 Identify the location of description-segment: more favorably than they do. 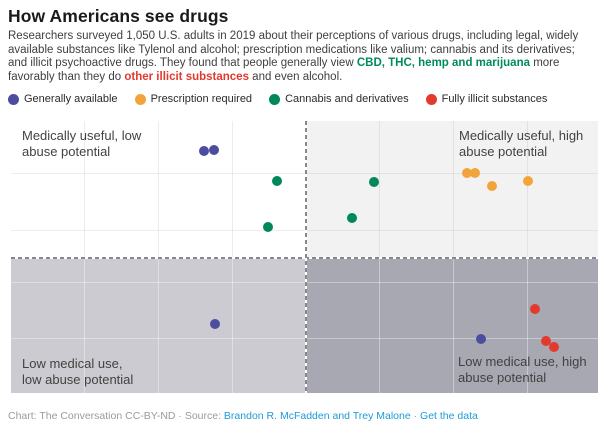
(284, 70).